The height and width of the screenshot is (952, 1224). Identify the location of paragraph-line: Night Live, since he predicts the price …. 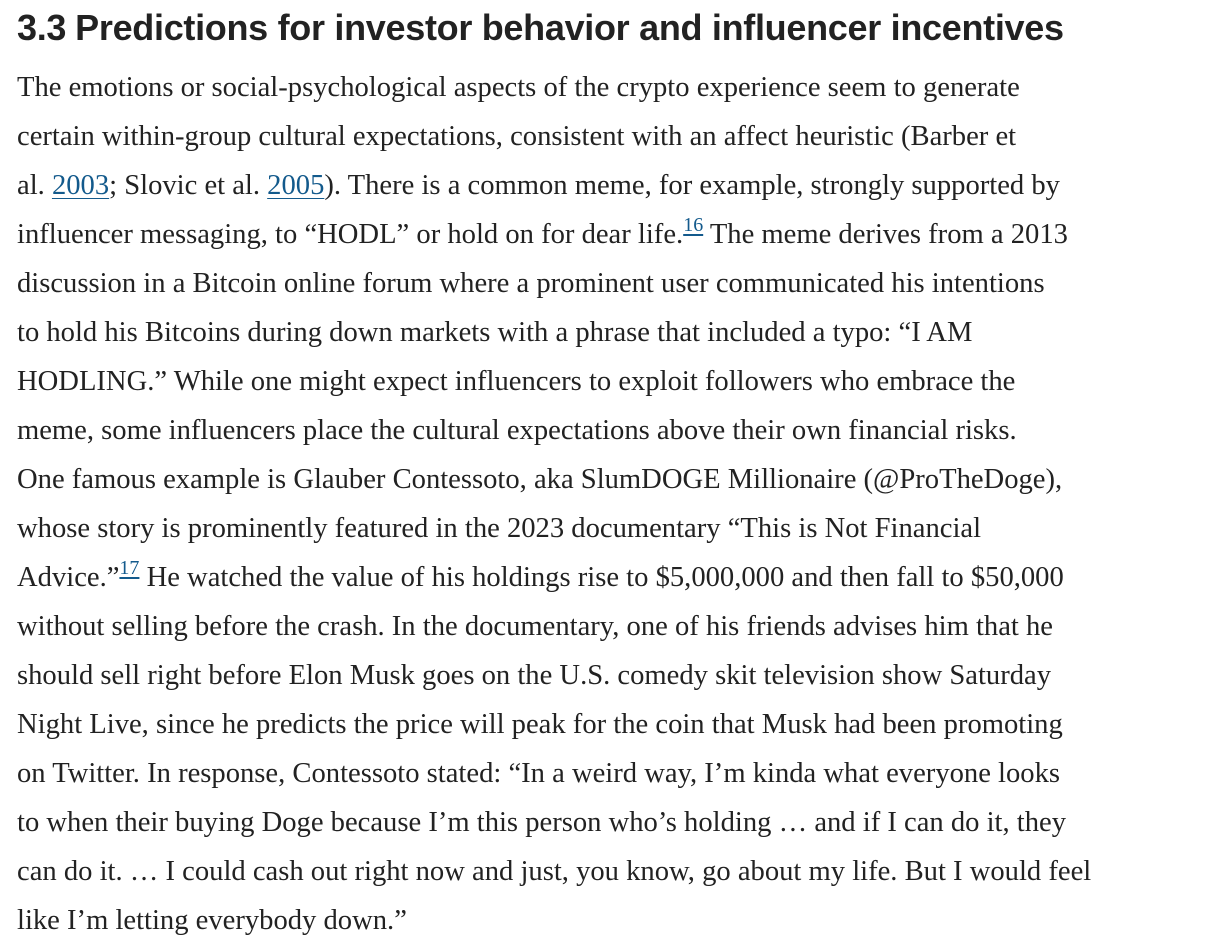
(540, 724).